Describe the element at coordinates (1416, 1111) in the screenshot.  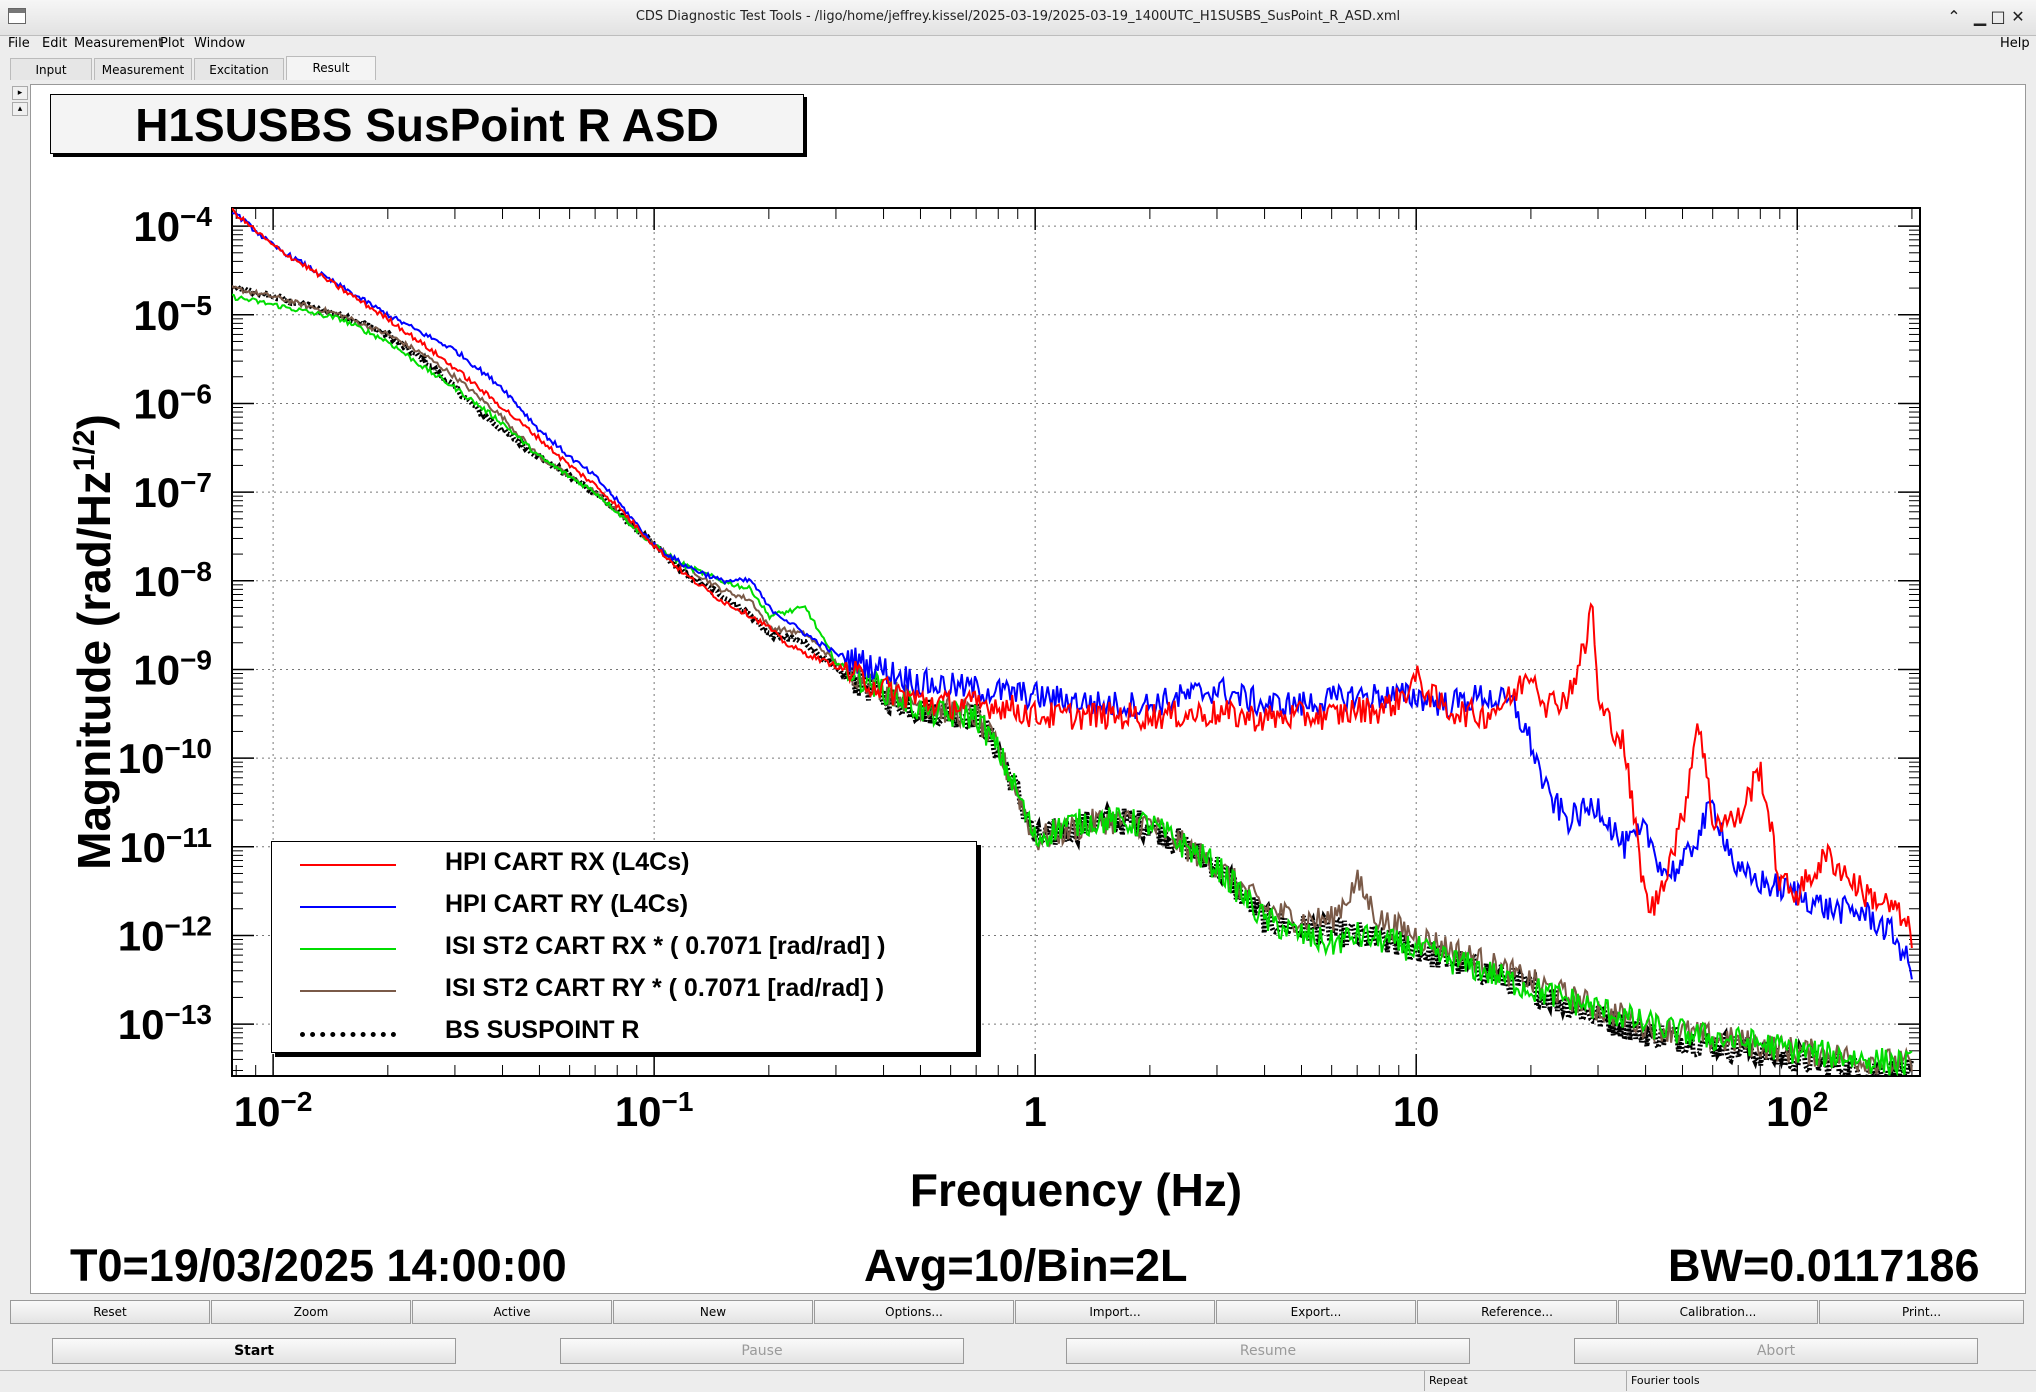
I see `x-tick-label: 10` at that location.